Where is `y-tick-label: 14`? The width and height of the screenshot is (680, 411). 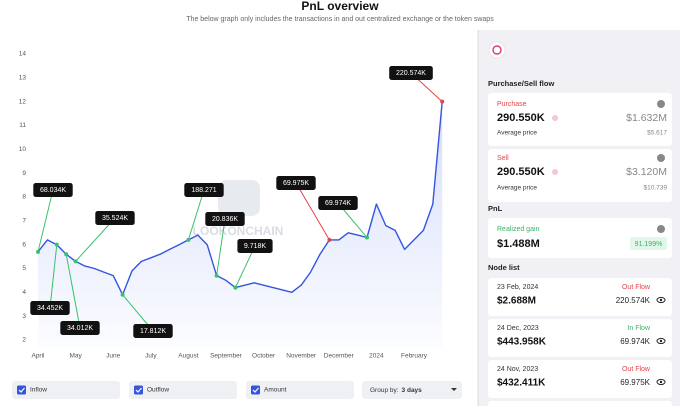 y-tick-label: 14 is located at coordinates (23, 54).